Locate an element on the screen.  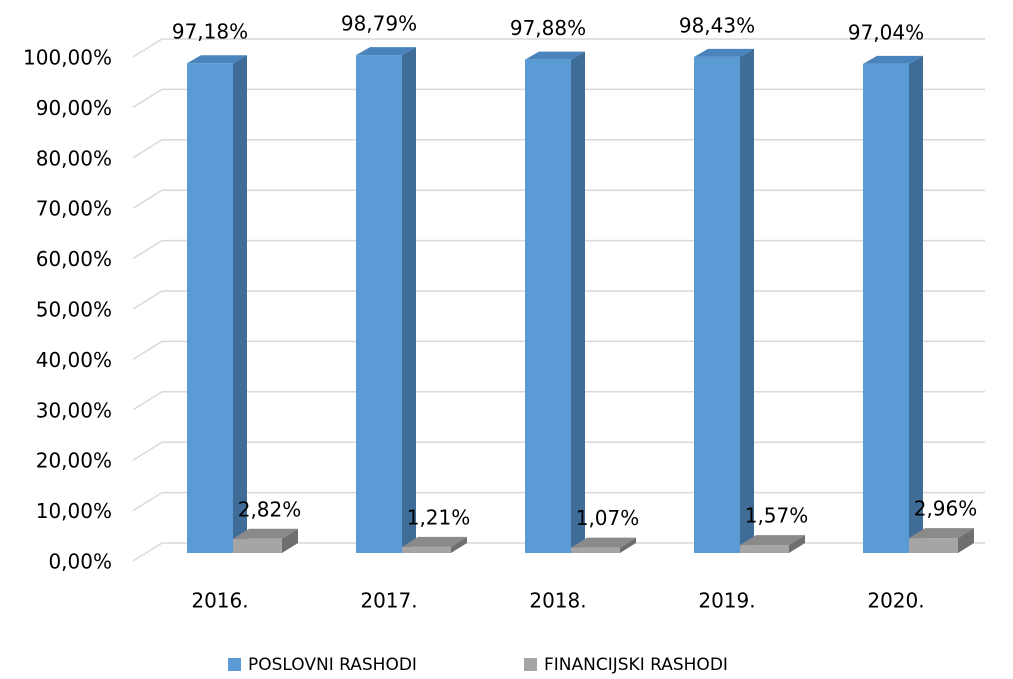
x-tick-label: 2018. is located at coordinates (557, 601).